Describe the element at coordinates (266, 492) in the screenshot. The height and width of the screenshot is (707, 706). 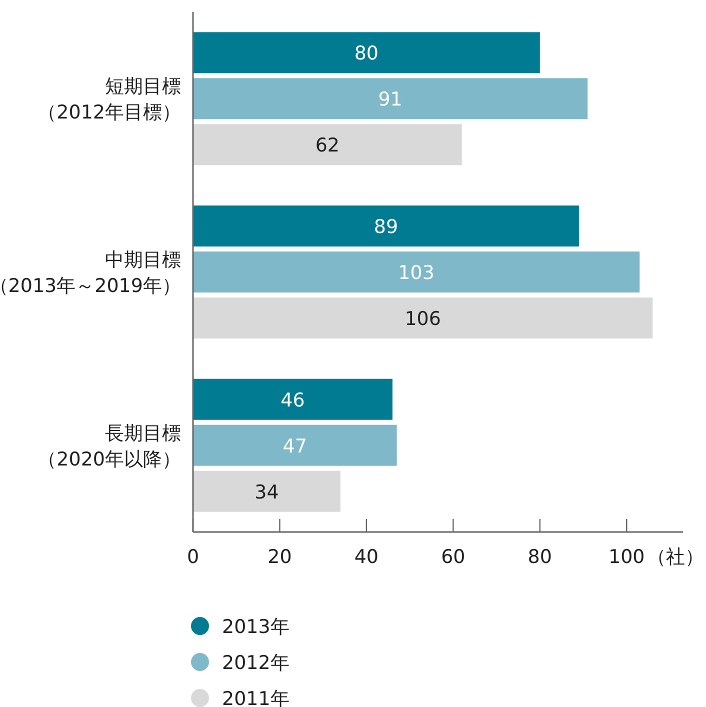
I see `data-label: 34` at that location.